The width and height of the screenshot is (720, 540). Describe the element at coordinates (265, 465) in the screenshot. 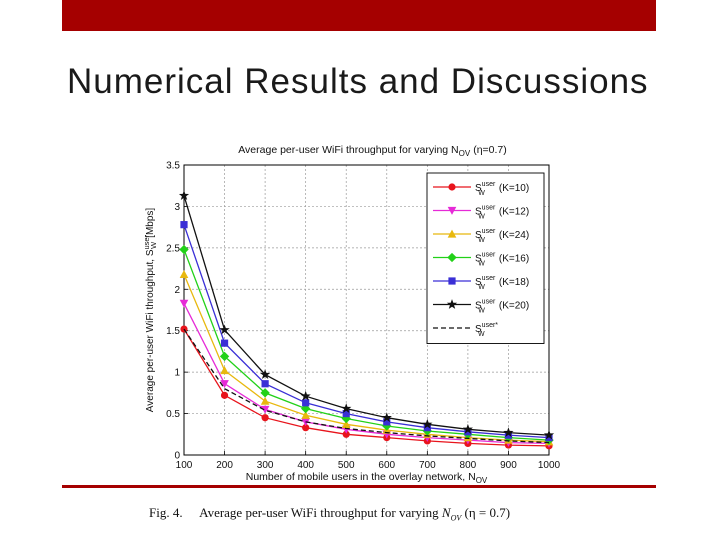

I see `x-tick-label: 300` at that location.